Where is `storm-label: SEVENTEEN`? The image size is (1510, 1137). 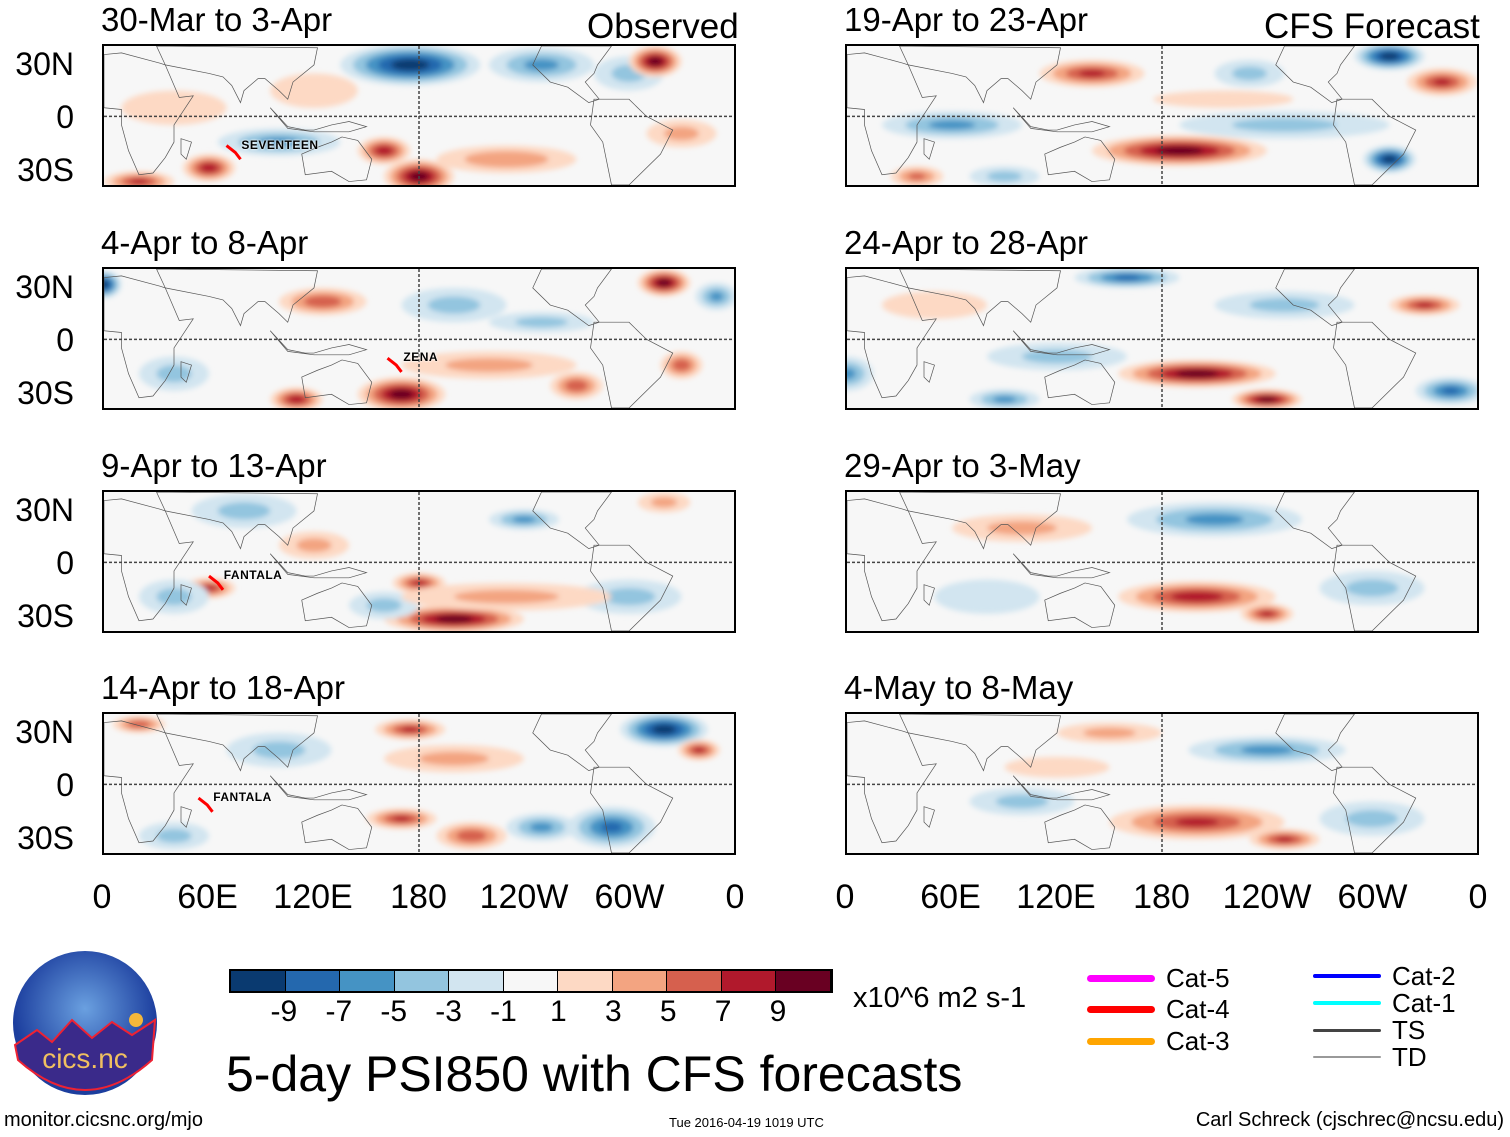 storm-label: SEVENTEEN is located at coordinates (280, 144).